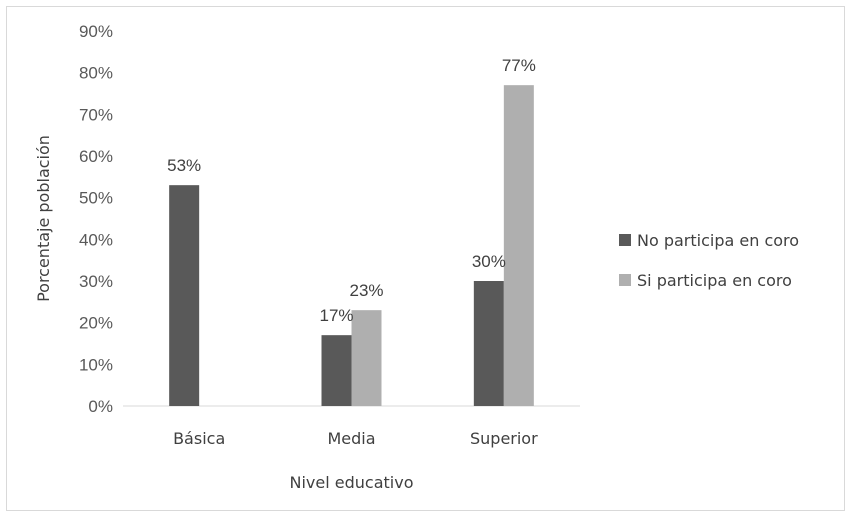 This screenshot has width=853, height=519. I want to click on data-label: 77%, so click(519, 65).